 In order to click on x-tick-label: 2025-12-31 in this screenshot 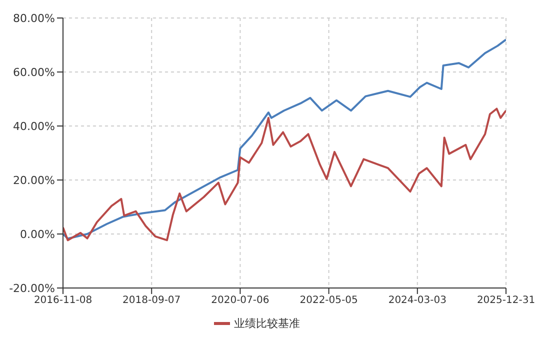, I will do `click(506, 300)`.